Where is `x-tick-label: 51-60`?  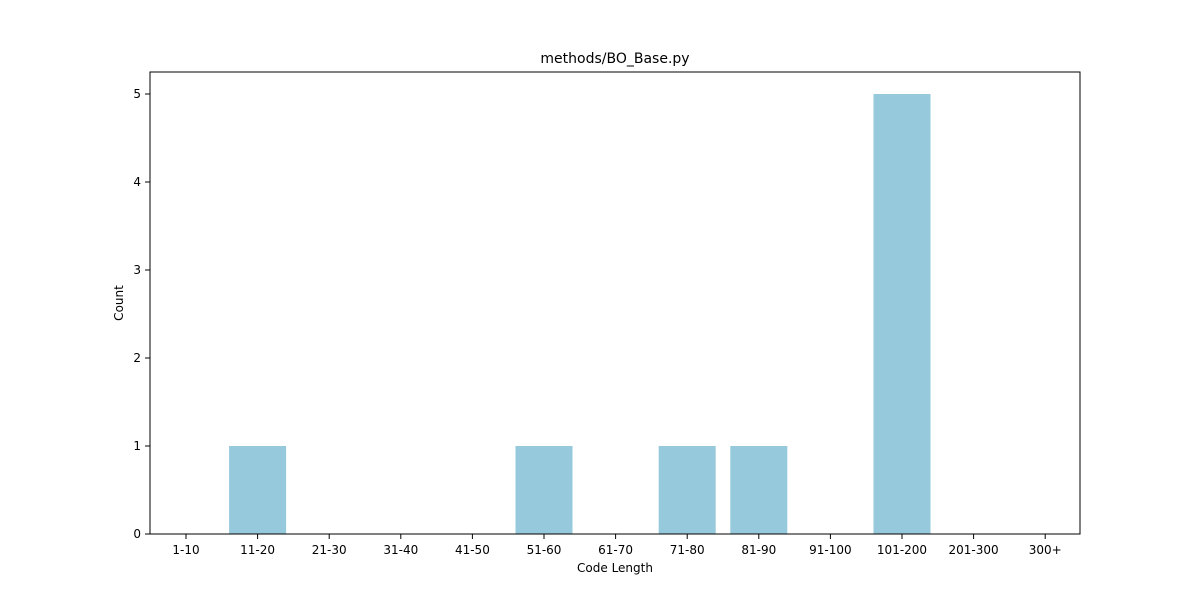 x-tick-label: 51-60 is located at coordinates (544, 550).